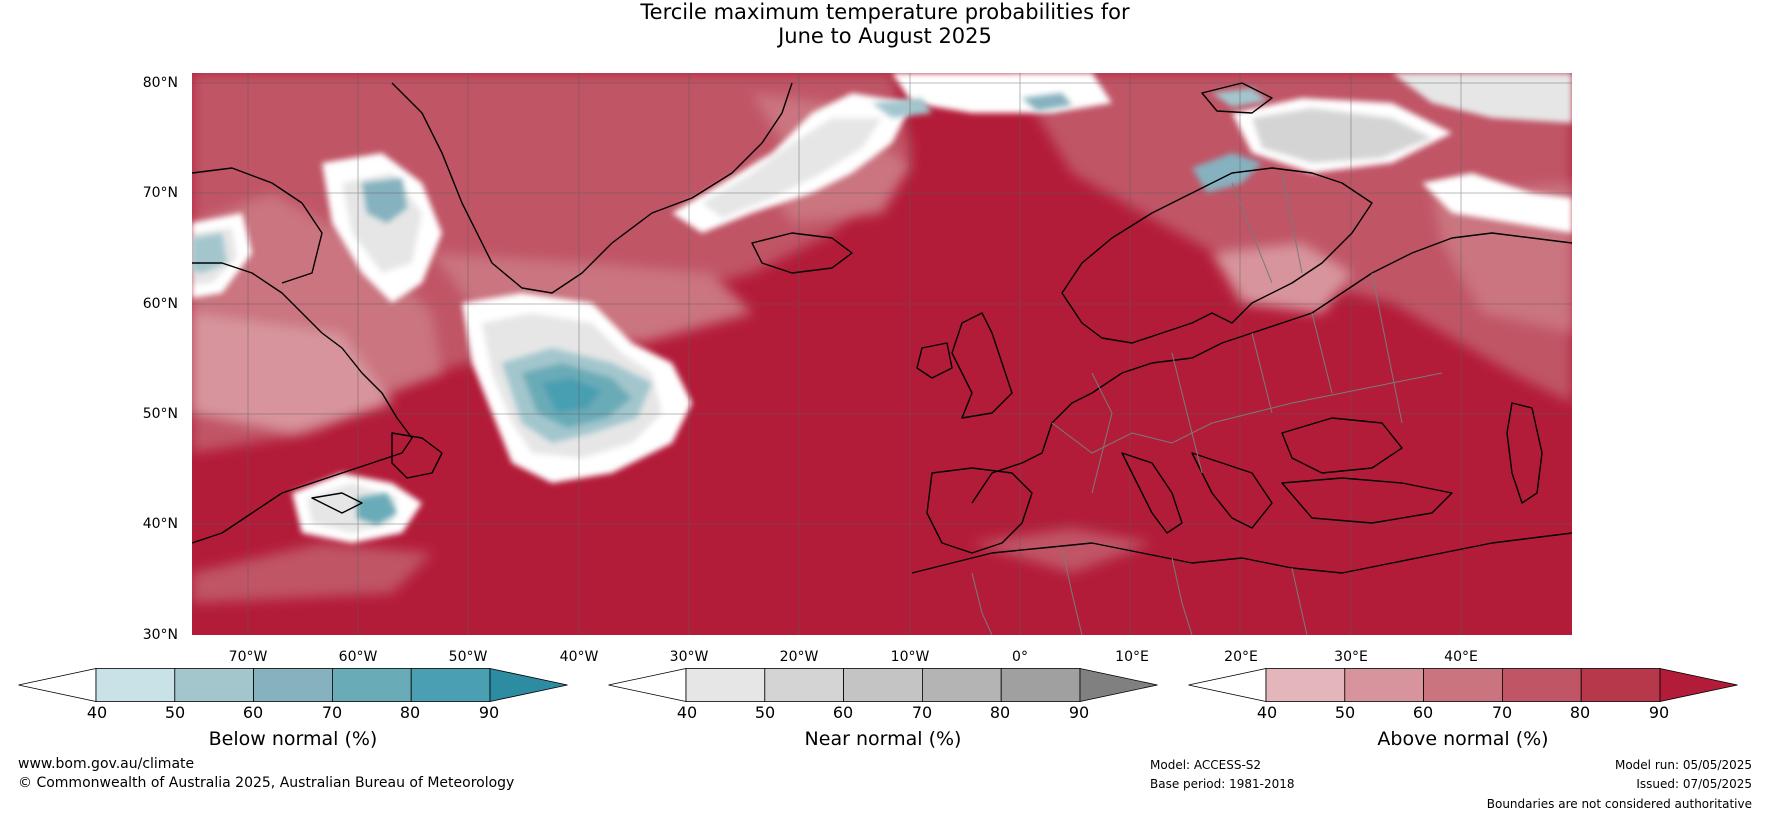  What do you see at coordinates (1683, 765) in the screenshot?
I see `model-run-text: Model run: 05/05/2025` at bounding box center [1683, 765].